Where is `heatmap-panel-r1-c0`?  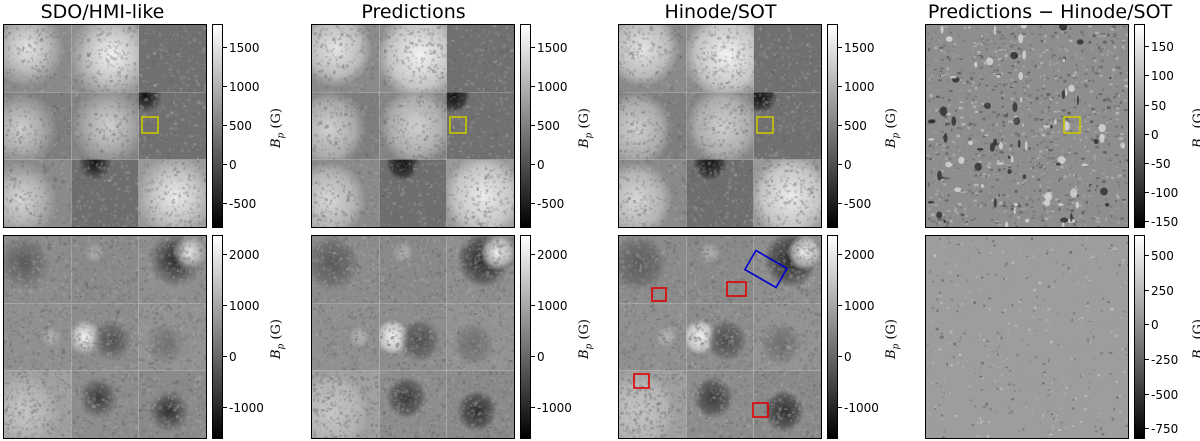
heatmap-panel-r1-c0 is located at coordinates (105, 337).